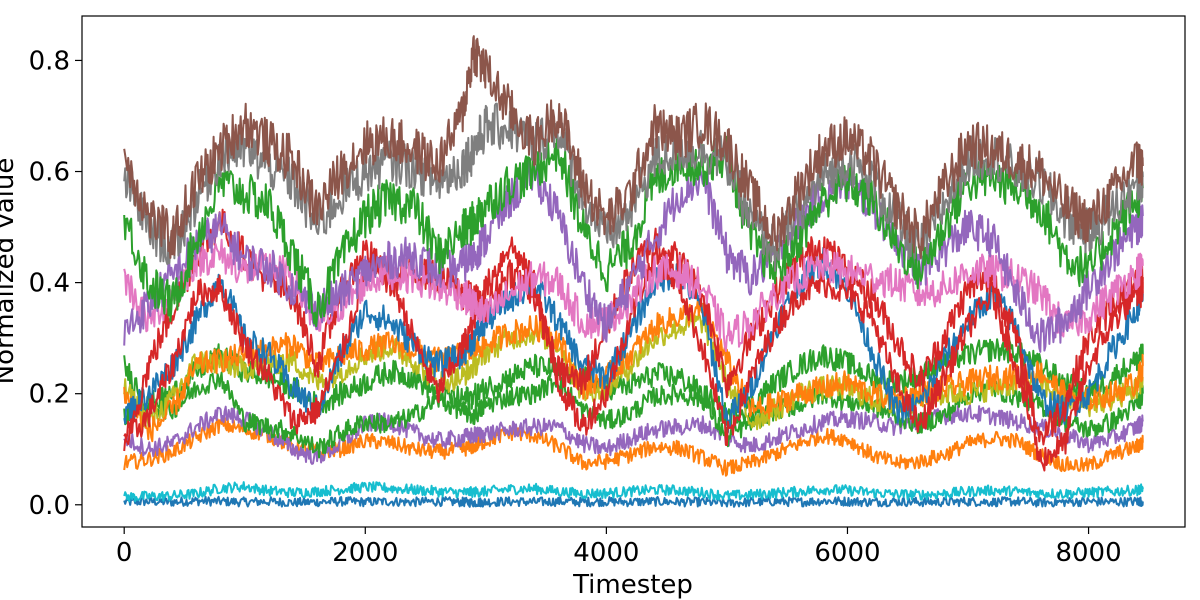  What do you see at coordinates (49, 173) in the screenshot?
I see `y-tick-label: 0.6` at bounding box center [49, 173].